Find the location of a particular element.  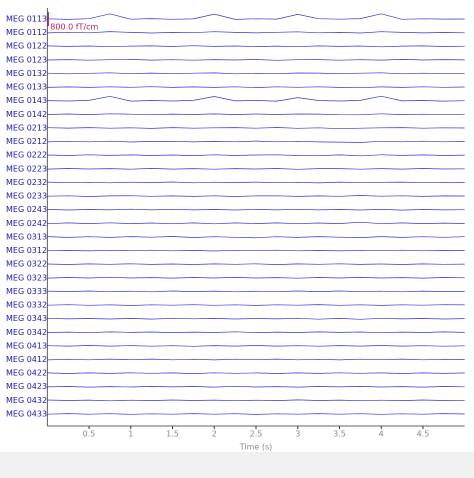

x-tick-label: 0.5 is located at coordinates (89, 434).